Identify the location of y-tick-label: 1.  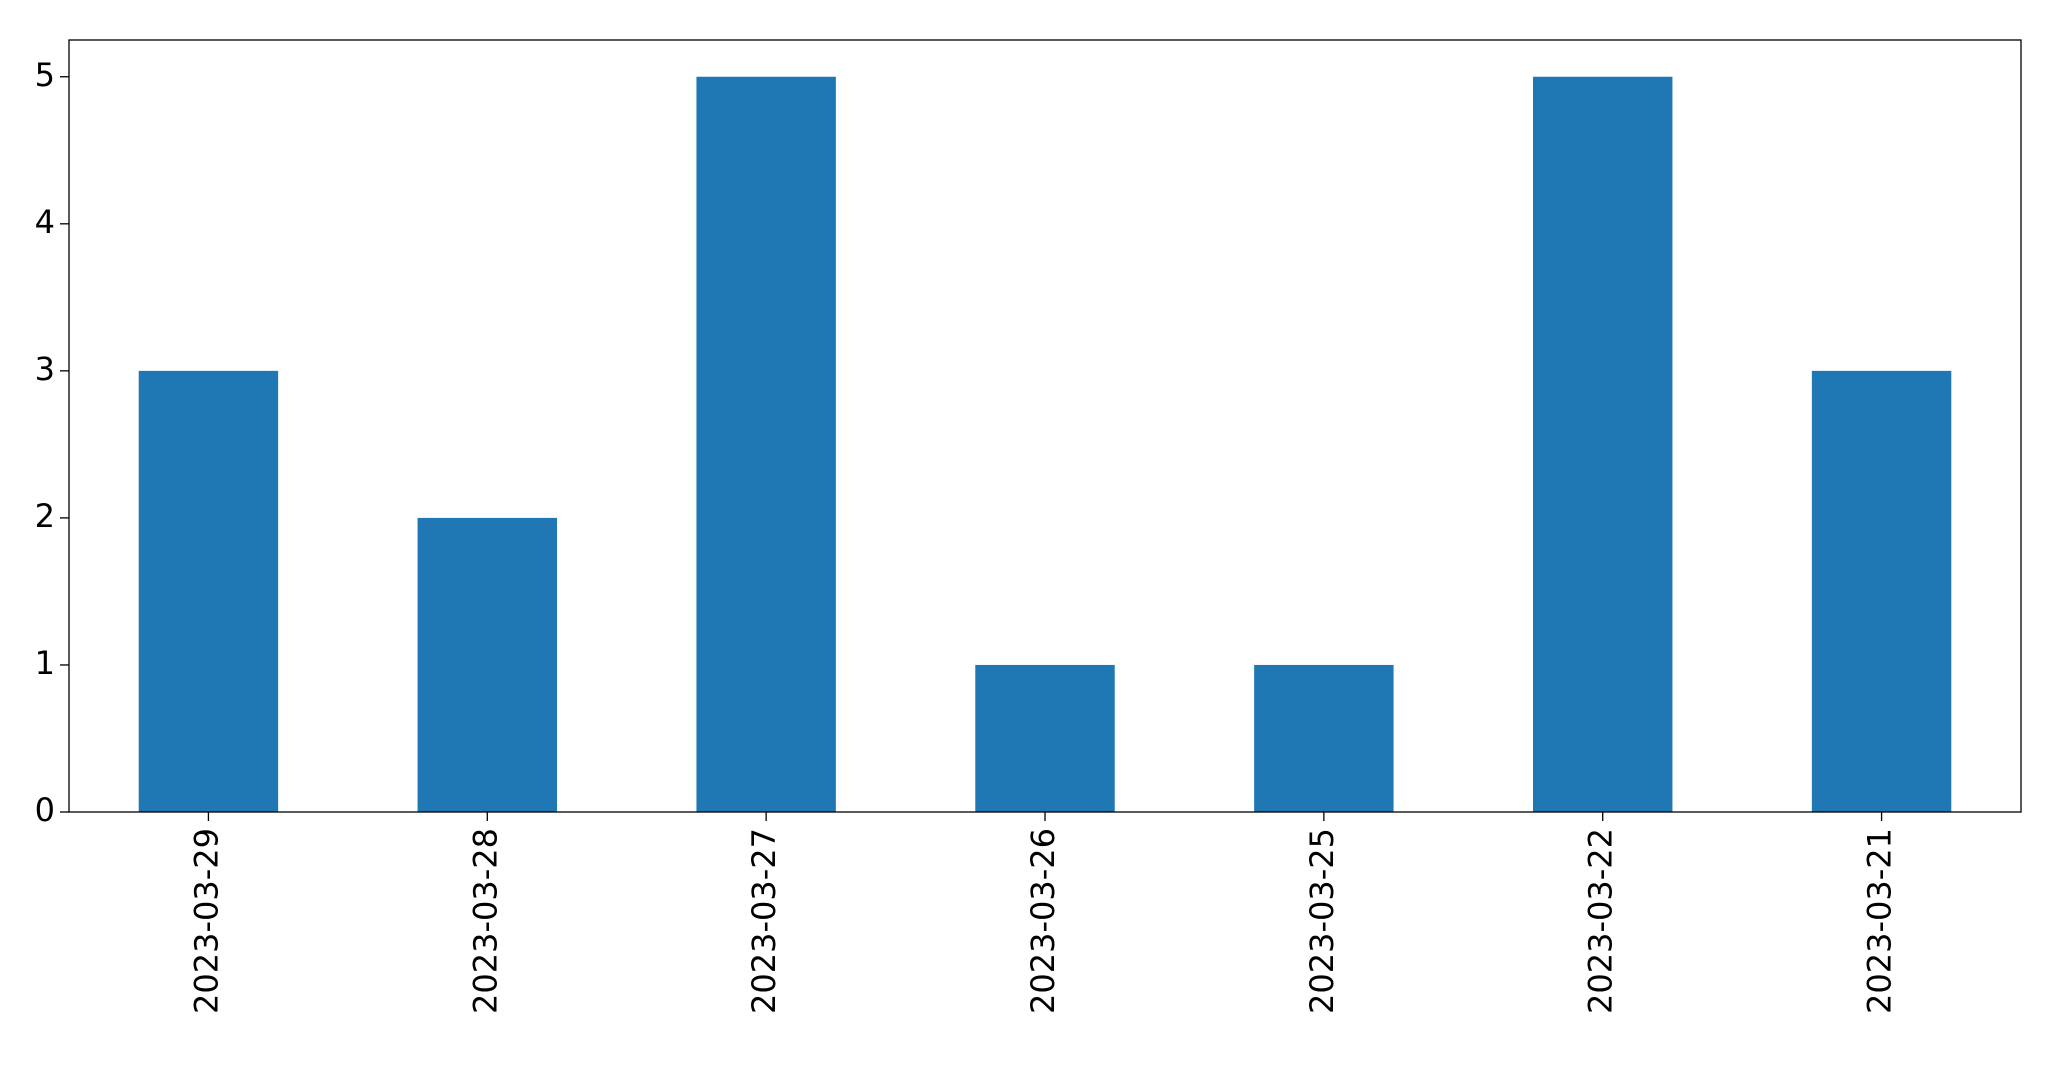
(45, 663).